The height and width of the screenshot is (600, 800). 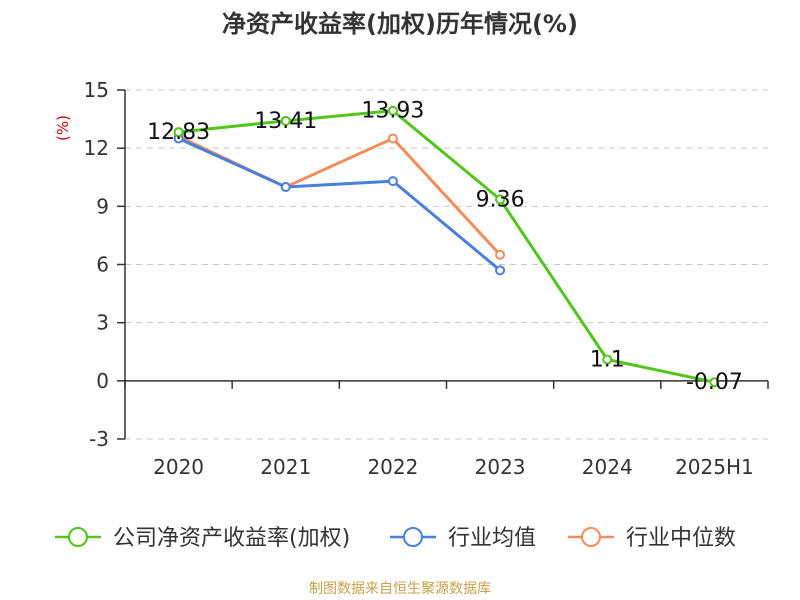 I want to click on data-label: 12.83, so click(x=178, y=132).